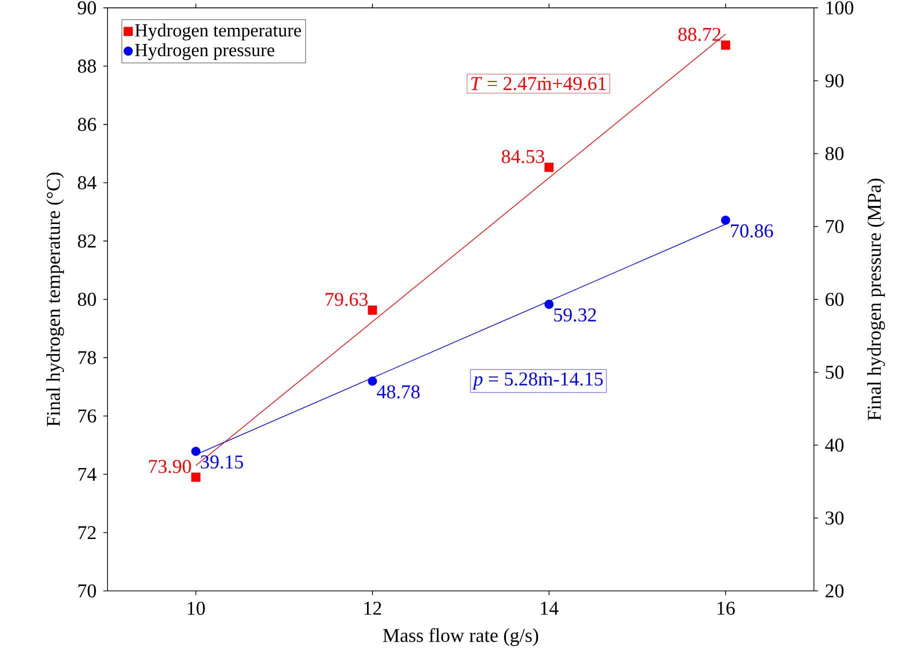 The height and width of the screenshot is (667, 900). Describe the element at coordinates (835, 517) in the screenshot. I see `y2-tick-label: 30` at that location.